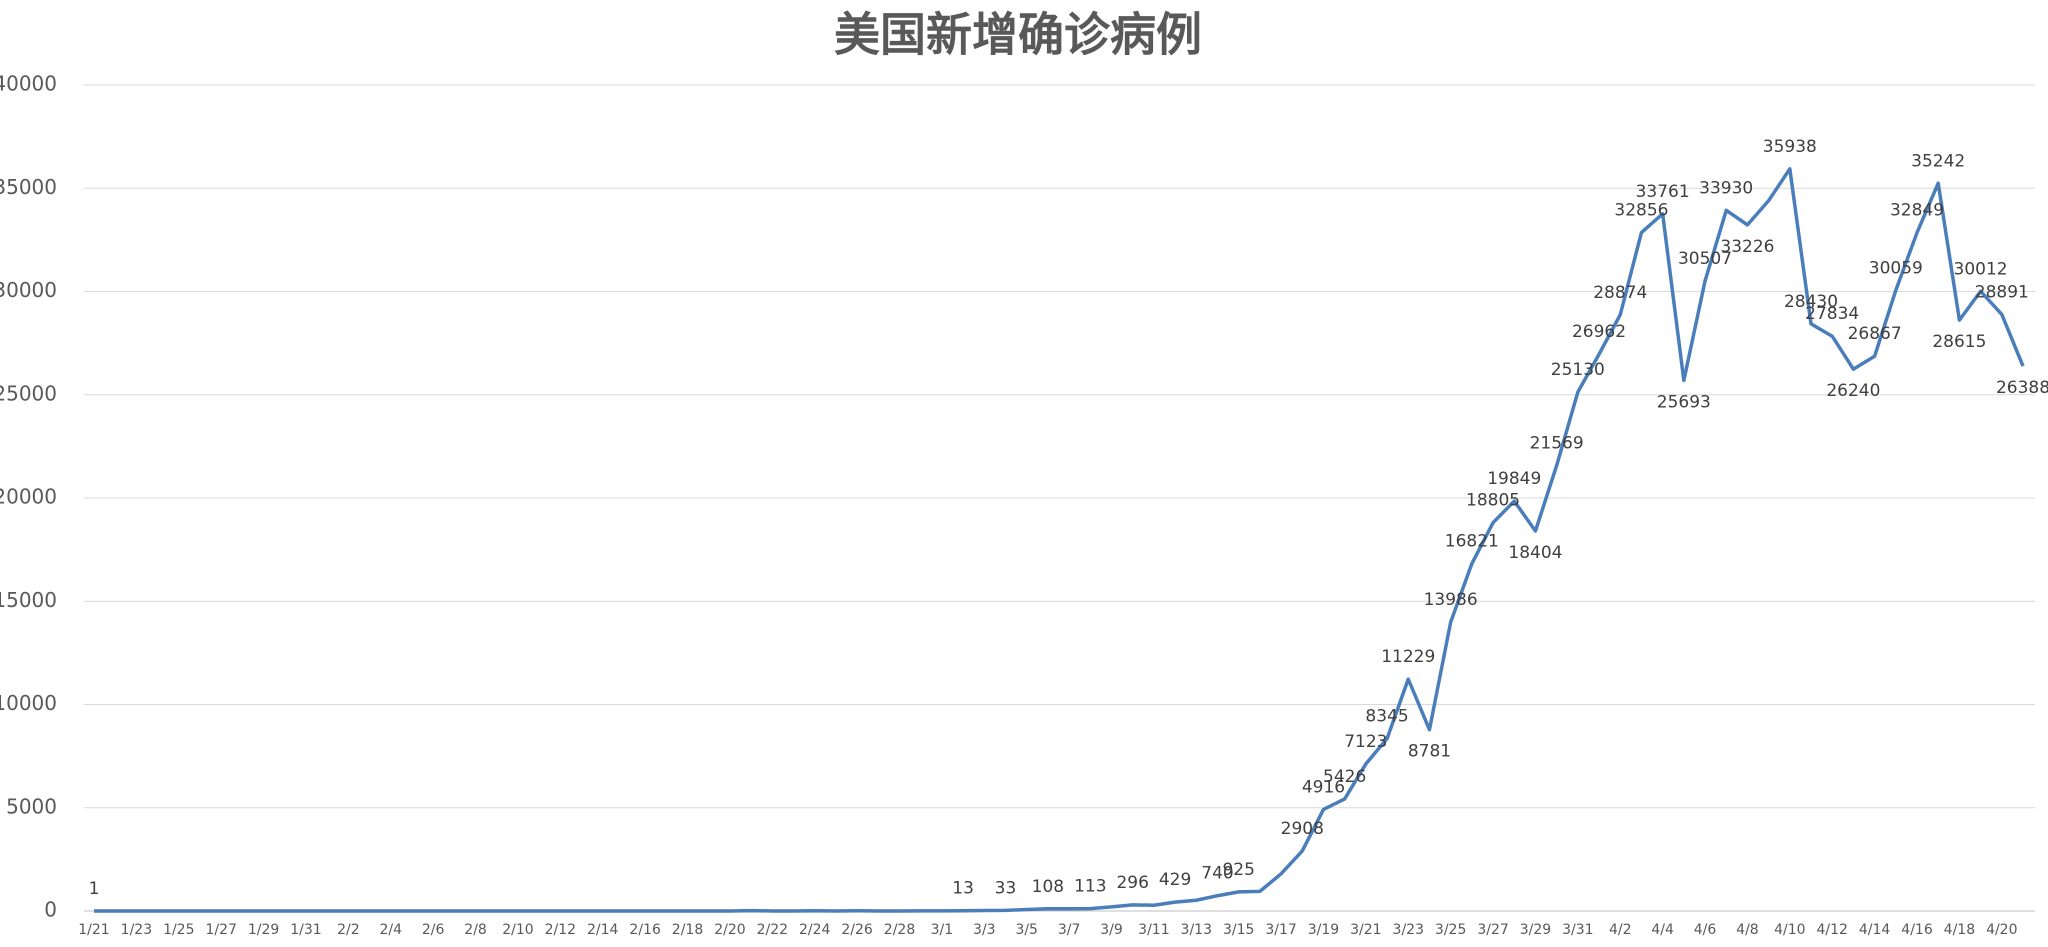 The width and height of the screenshot is (2048, 947). What do you see at coordinates (1535, 553) in the screenshot?
I see `data-label: 18404` at bounding box center [1535, 553].